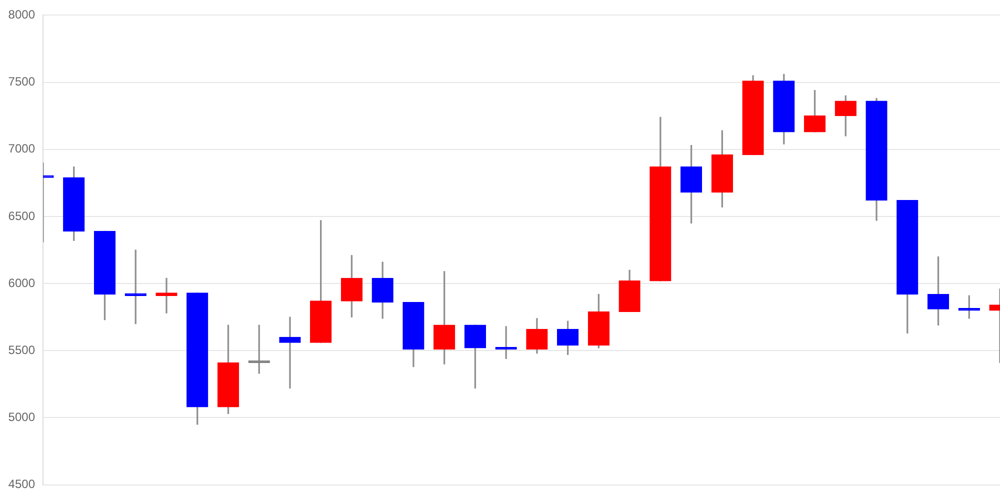  Describe the element at coordinates (22, 15) in the screenshot. I see `y-tick-label: 8000` at that location.